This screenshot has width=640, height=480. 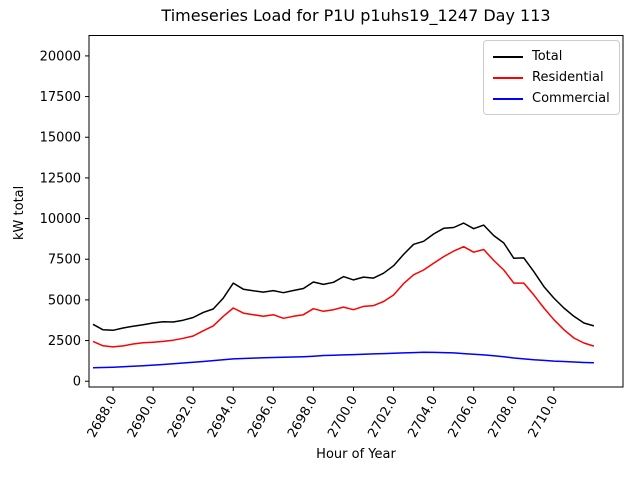 What do you see at coordinates (356, 454) in the screenshot?
I see `x-axis-label: Hour of Year` at bounding box center [356, 454].